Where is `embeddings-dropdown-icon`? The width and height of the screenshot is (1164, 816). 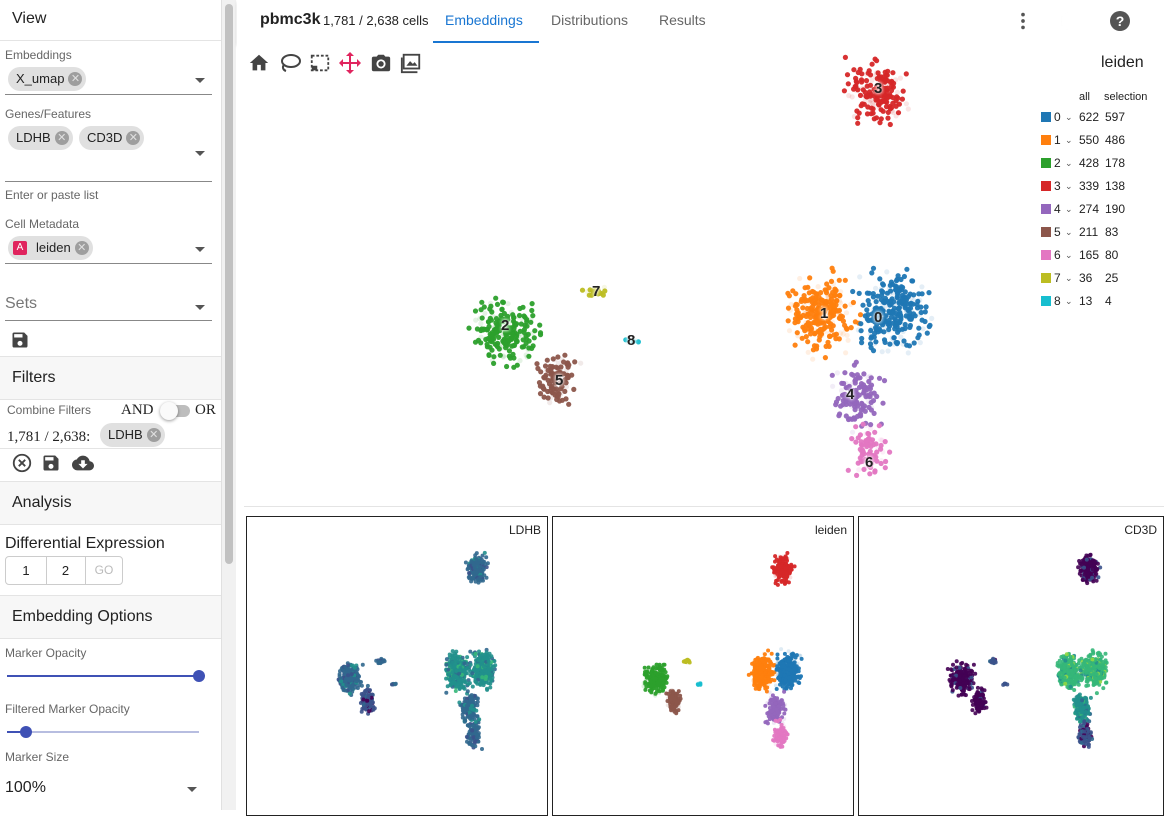
embeddings-dropdown-icon is located at coordinates (200, 80).